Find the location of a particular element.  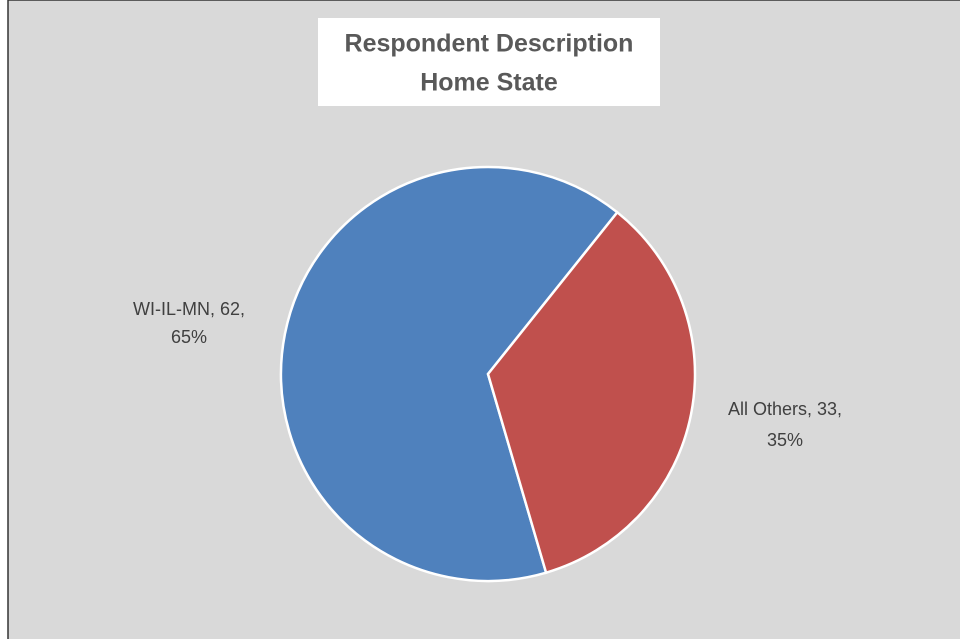

data-label: 65% is located at coordinates (189, 337).